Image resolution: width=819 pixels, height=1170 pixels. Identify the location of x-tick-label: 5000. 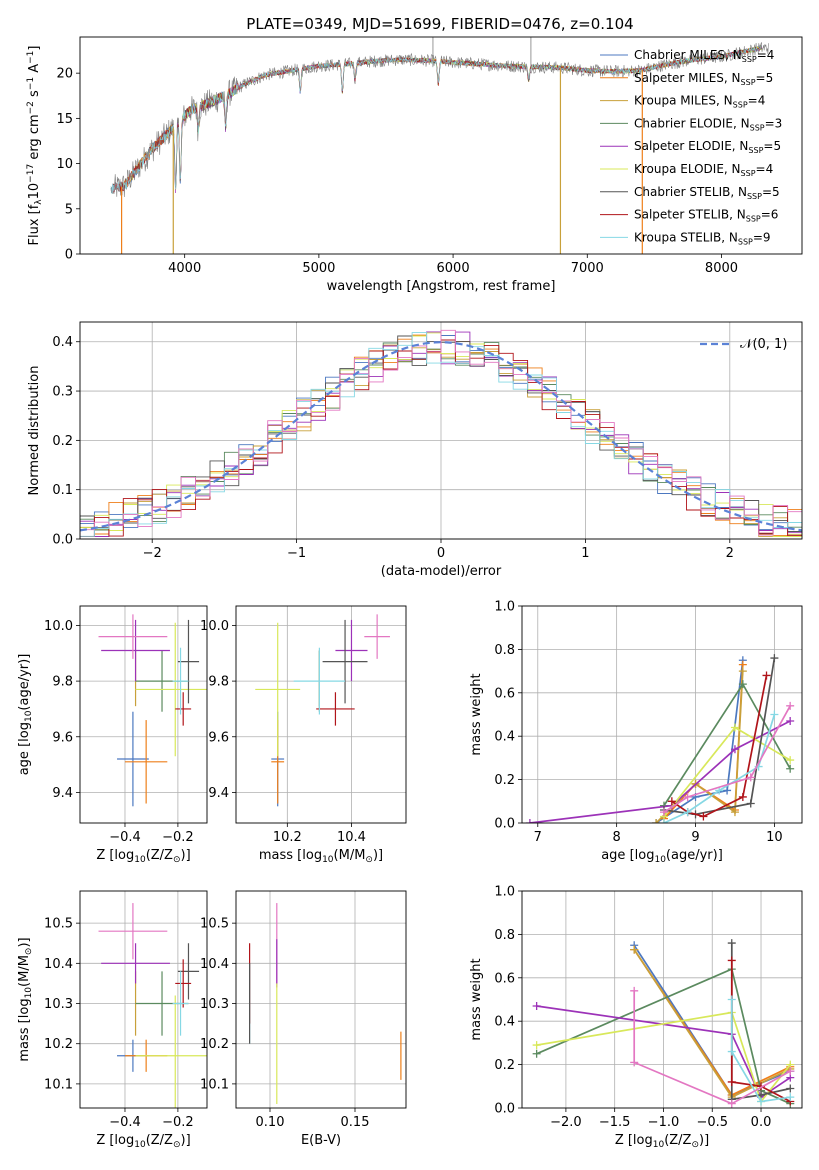
(318, 268).